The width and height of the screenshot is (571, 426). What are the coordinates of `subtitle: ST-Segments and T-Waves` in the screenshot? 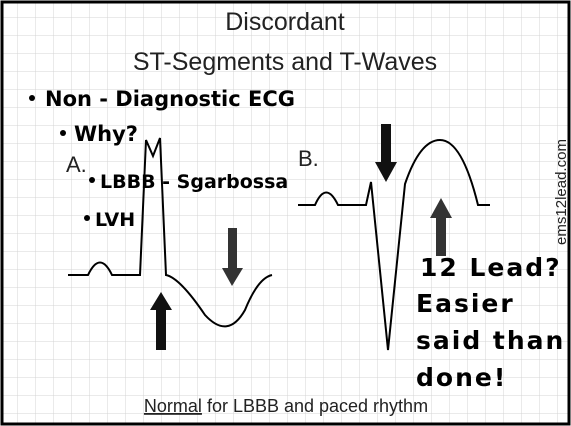 It's located at (285, 62).